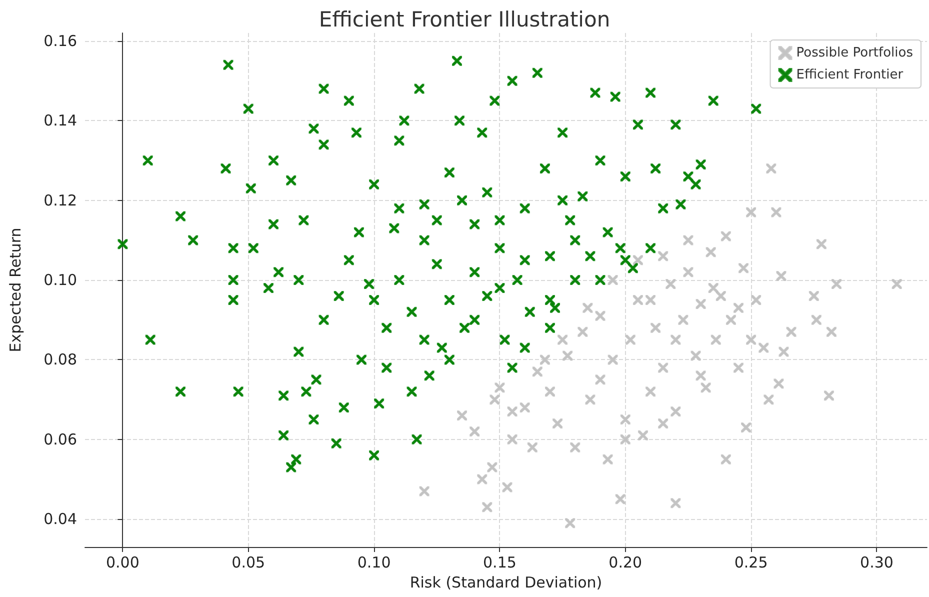 The height and width of the screenshot is (597, 929). What do you see at coordinates (60, 439) in the screenshot?
I see `y-tick-label: 0.06` at bounding box center [60, 439].